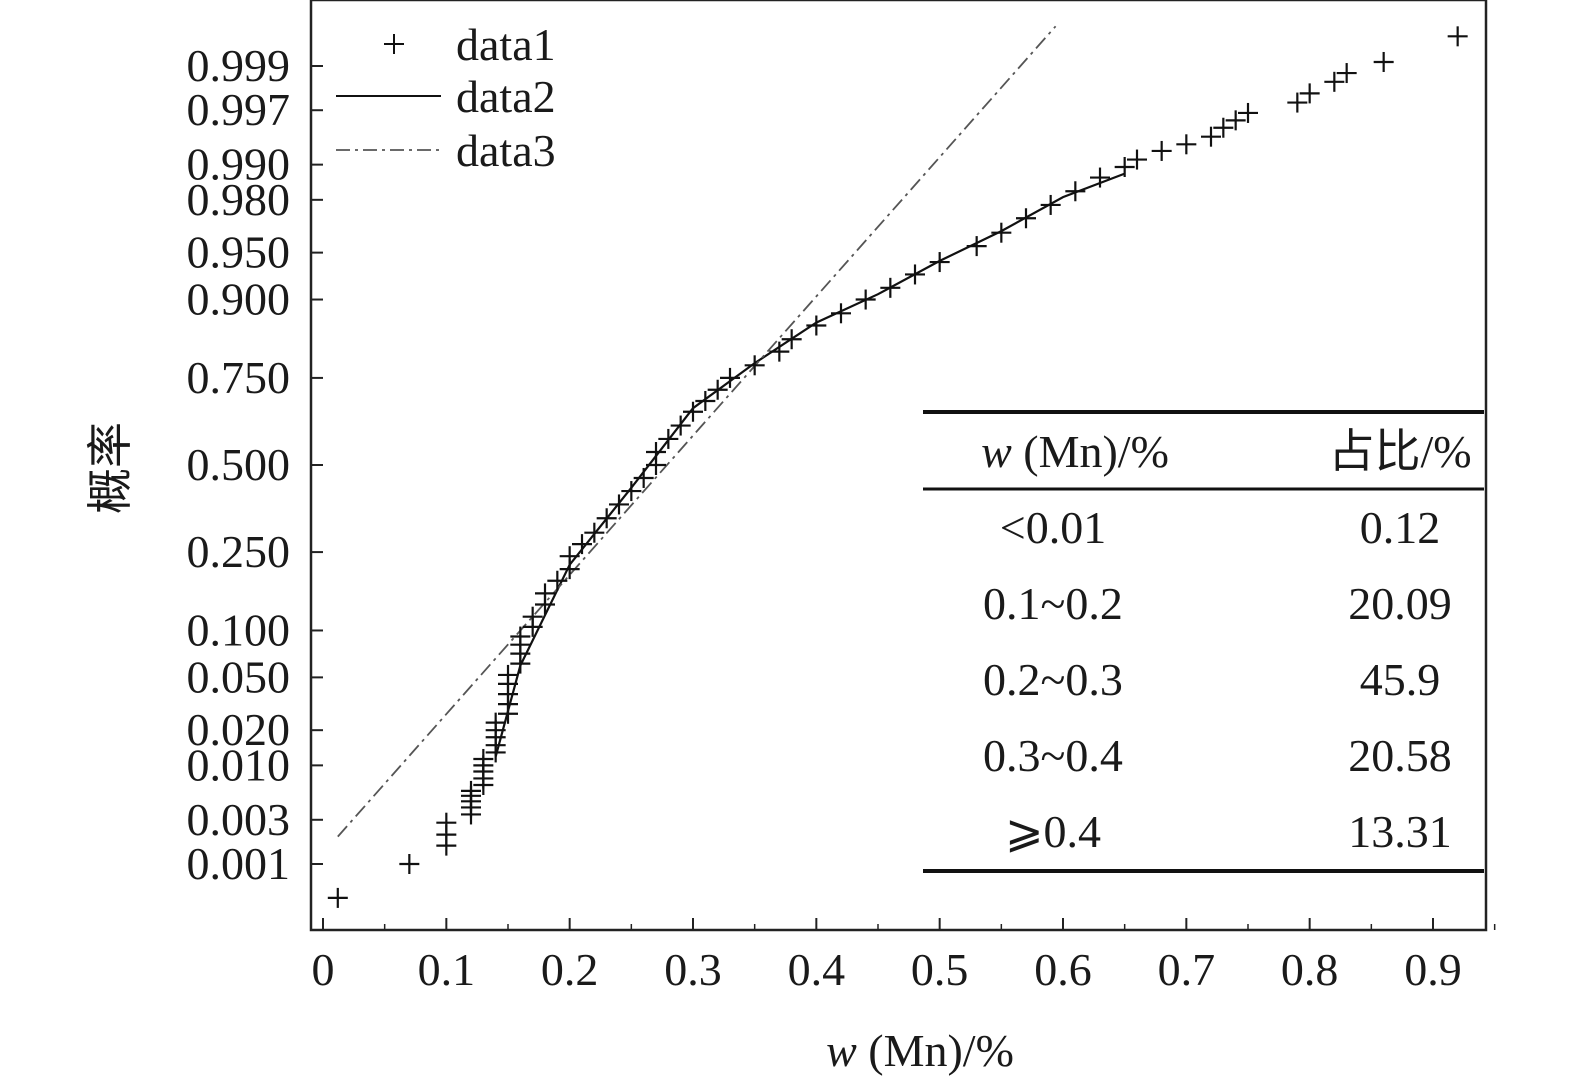  What do you see at coordinates (1400, 603) in the screenshot?
I see `table-cell-percent: 20.09` at bounding box center [1400, 603].